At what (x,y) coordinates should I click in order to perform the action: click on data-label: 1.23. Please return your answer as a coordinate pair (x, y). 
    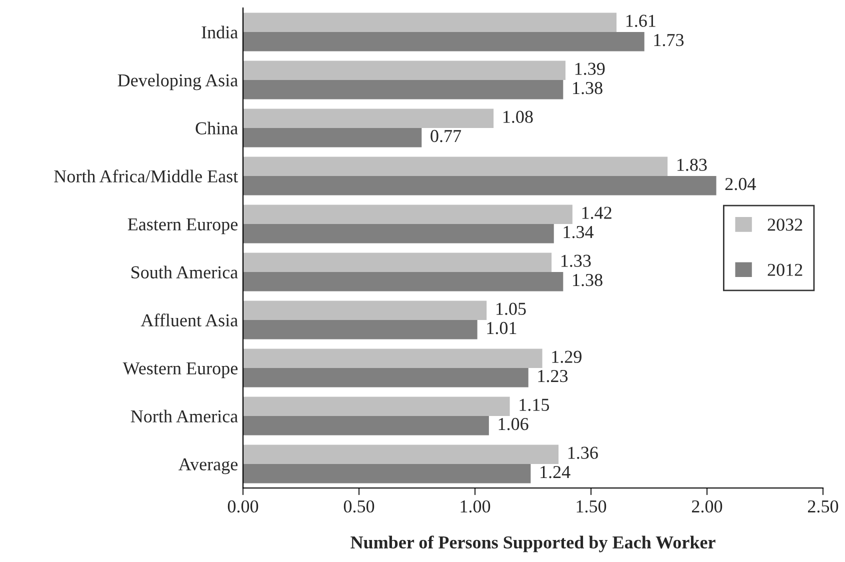
    Looking at the image, I should click on (553, 376).